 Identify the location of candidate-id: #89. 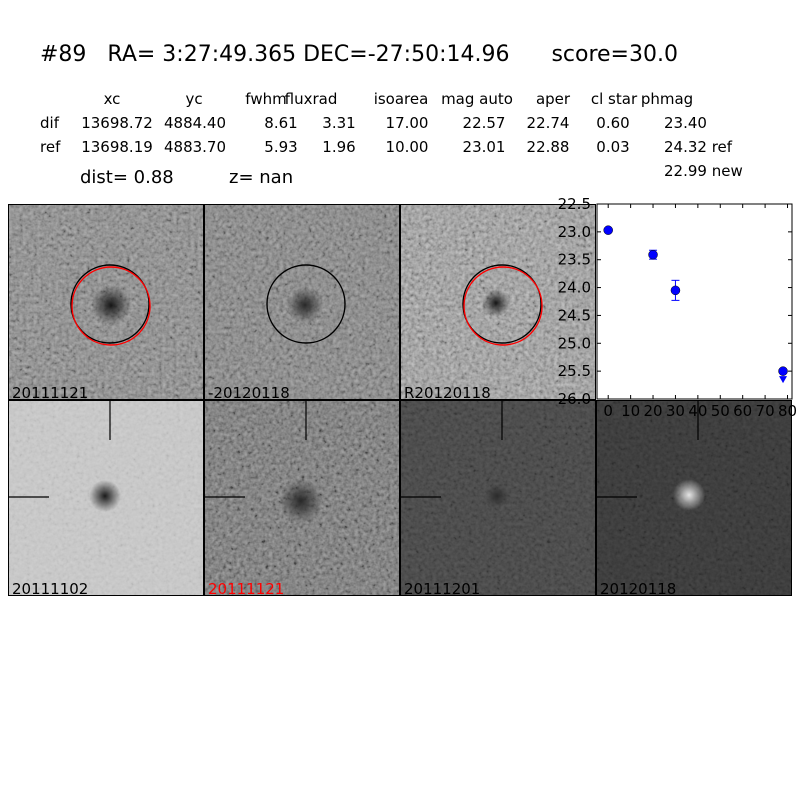
(63, 54).